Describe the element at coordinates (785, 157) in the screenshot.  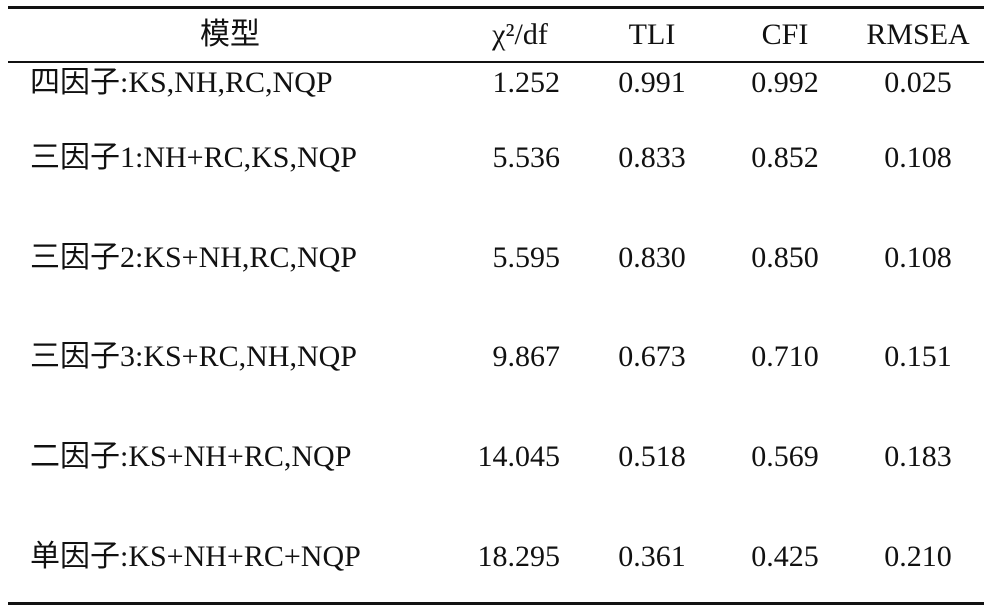
I see `value-cell: 0.852` at that location.